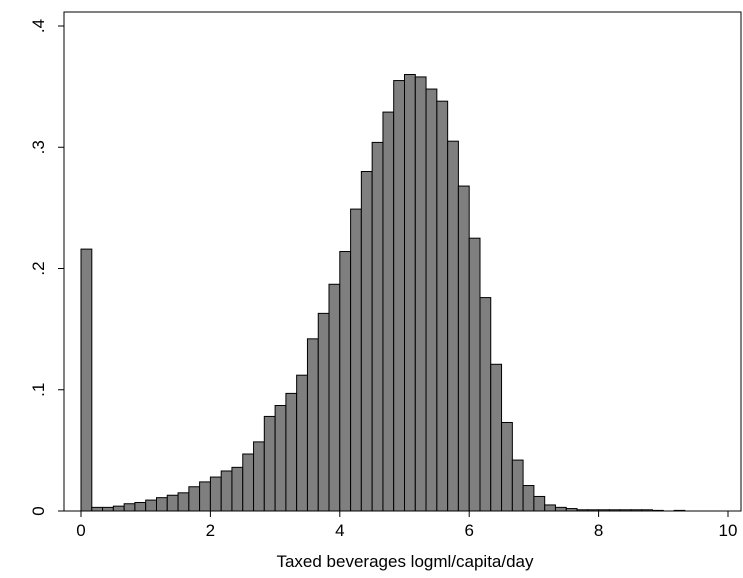 The width and height of the screenshot is (743, 578). What do you see at coordinates (38, 26) in the screenshot?
I see `y-tick-label: .4` at bounding box center [38, 26].